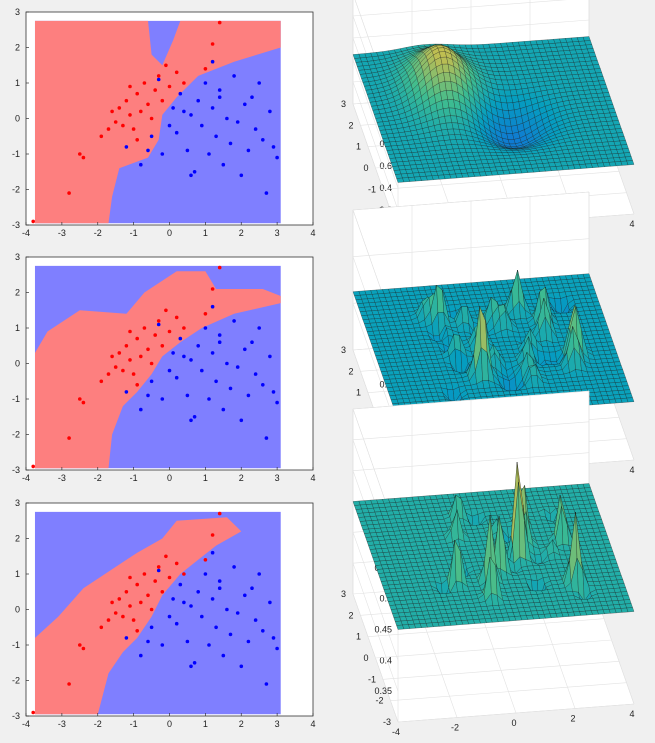 This screenshot has height=743, width=655. What do you see at coordinates (205, 478) in the screenshot?
I see `x-tick-label: 1` at bounding box center [205, 478].